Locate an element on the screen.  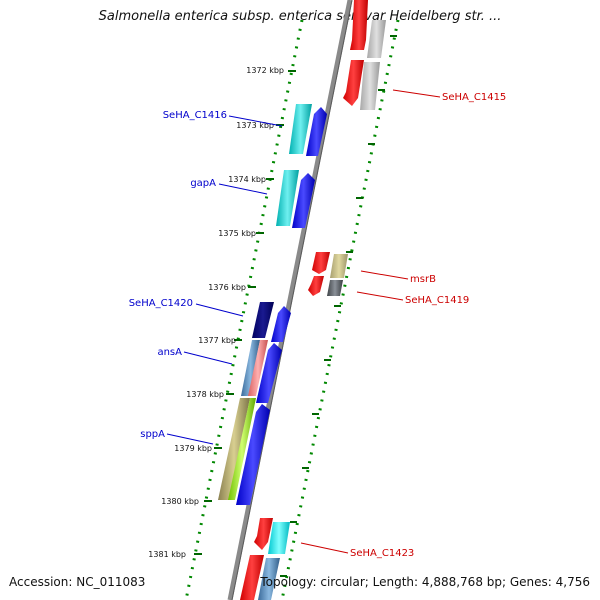
kbp-label-1375: 1375 kbp is located at coordinates (237, 233).